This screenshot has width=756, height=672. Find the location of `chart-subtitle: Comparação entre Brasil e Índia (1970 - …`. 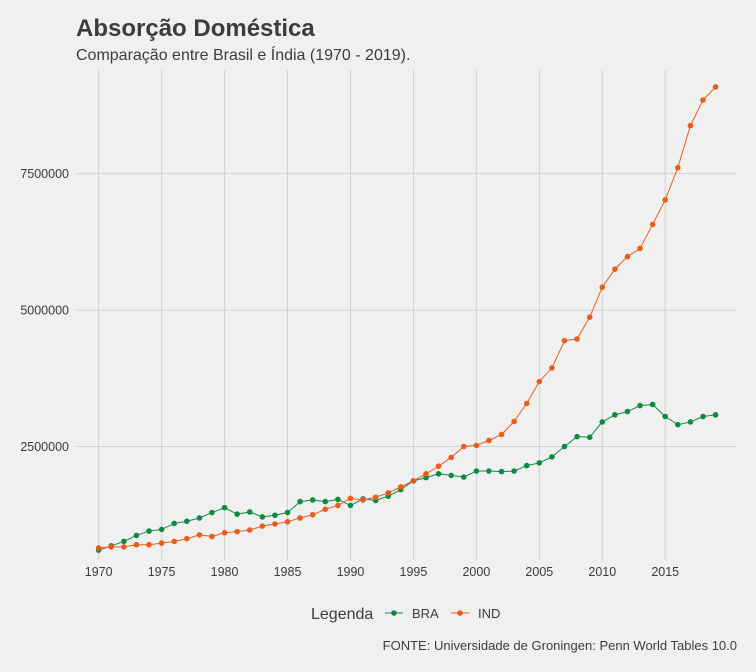

chart-subtitle: Comparação entre Brasil e Índia (1970 - … is located at coordinates (243, 54).